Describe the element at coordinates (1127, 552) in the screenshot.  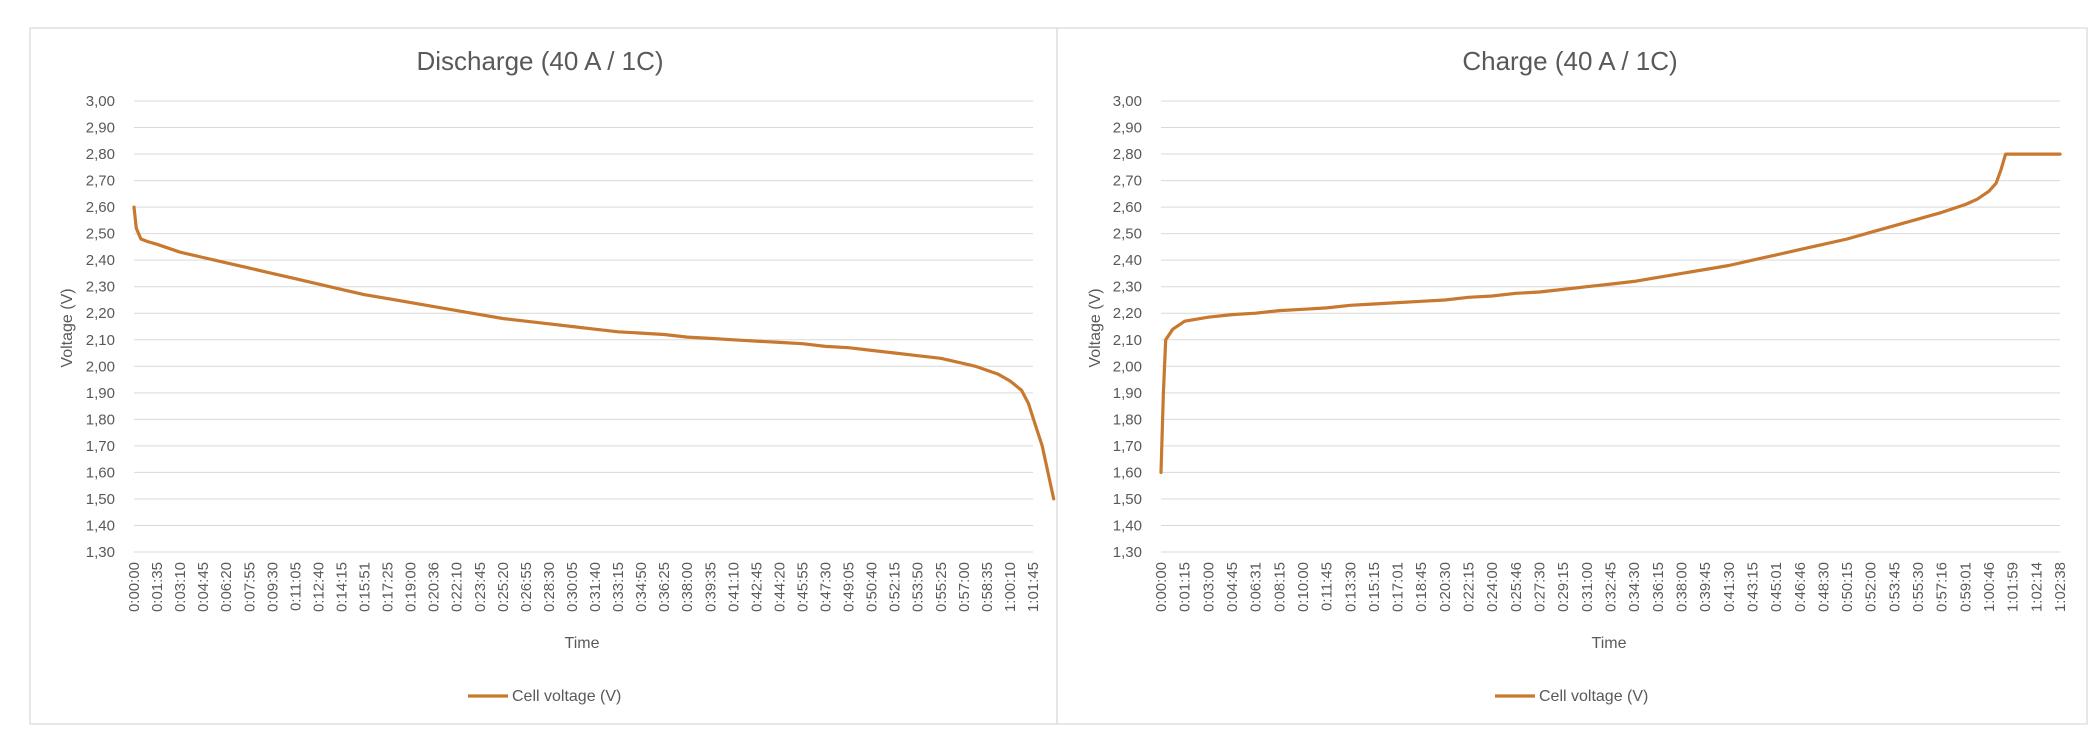
I see `charge-y-tick-label: 1,30` at that location.